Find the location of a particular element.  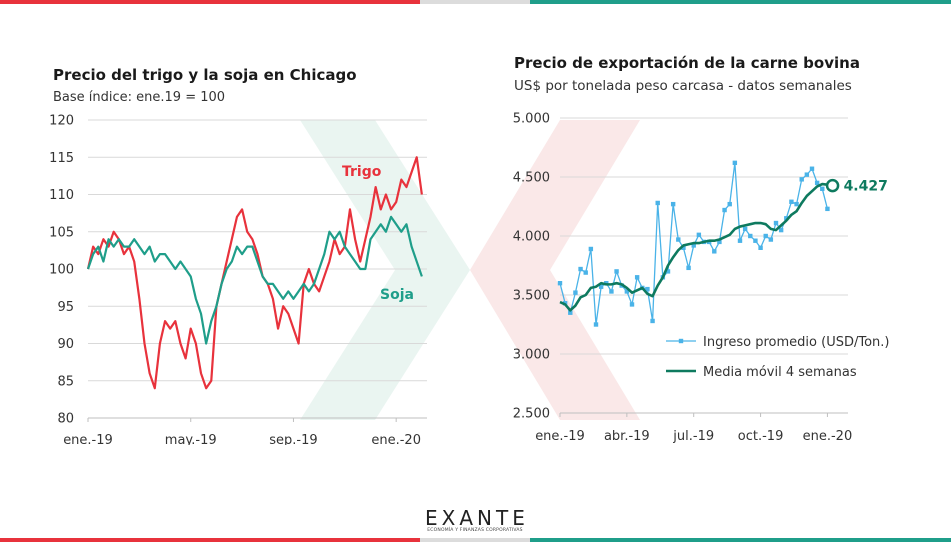

legend-marker-ingreso is located at coordinates (681, 341).